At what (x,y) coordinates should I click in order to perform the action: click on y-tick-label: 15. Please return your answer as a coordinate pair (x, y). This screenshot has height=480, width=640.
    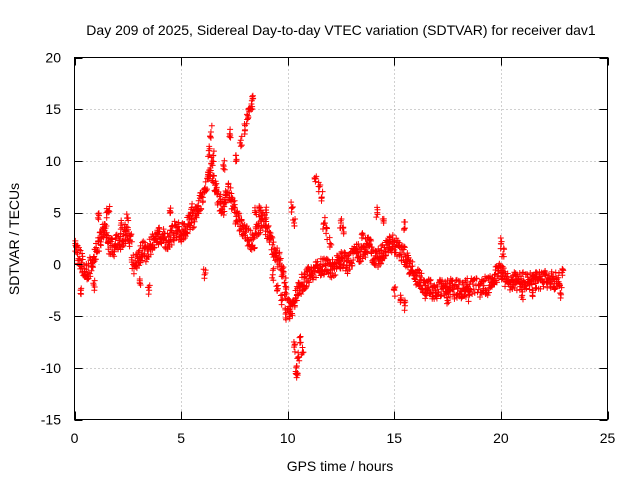
    Looking at the image, I should click on (53, 109).